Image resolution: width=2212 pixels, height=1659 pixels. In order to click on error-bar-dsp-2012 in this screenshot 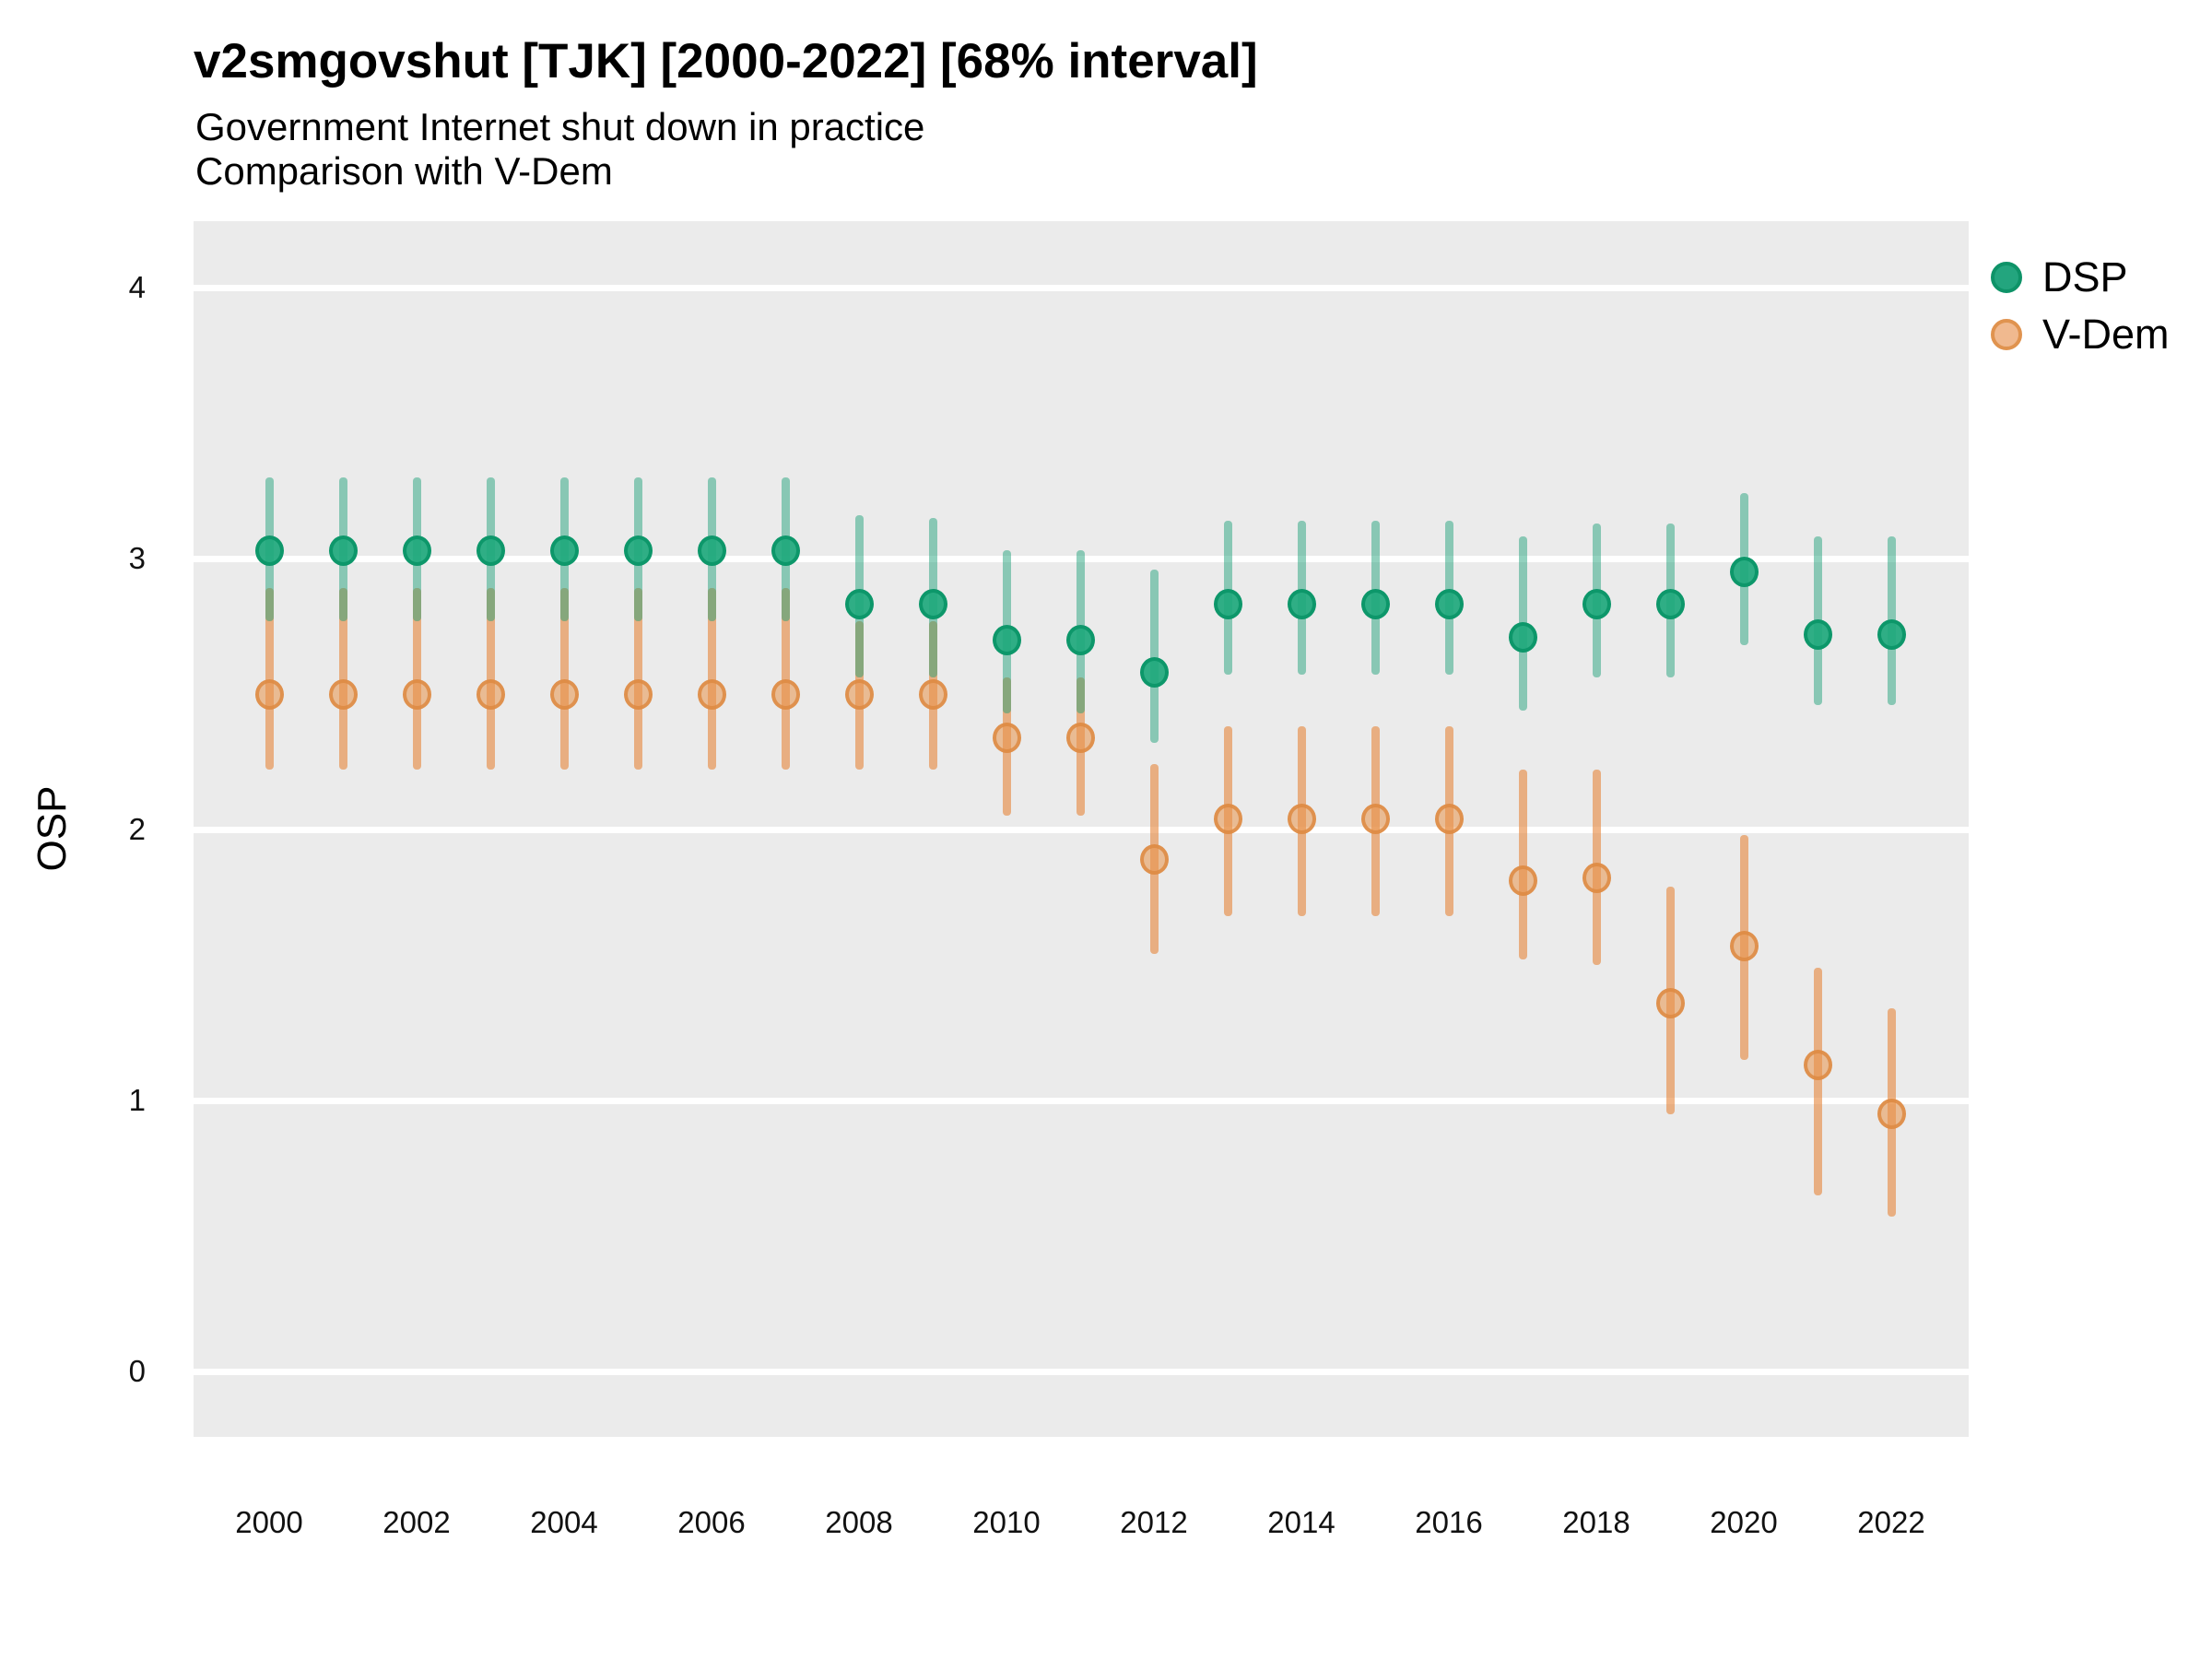, I will do `click(1154, 656)`.